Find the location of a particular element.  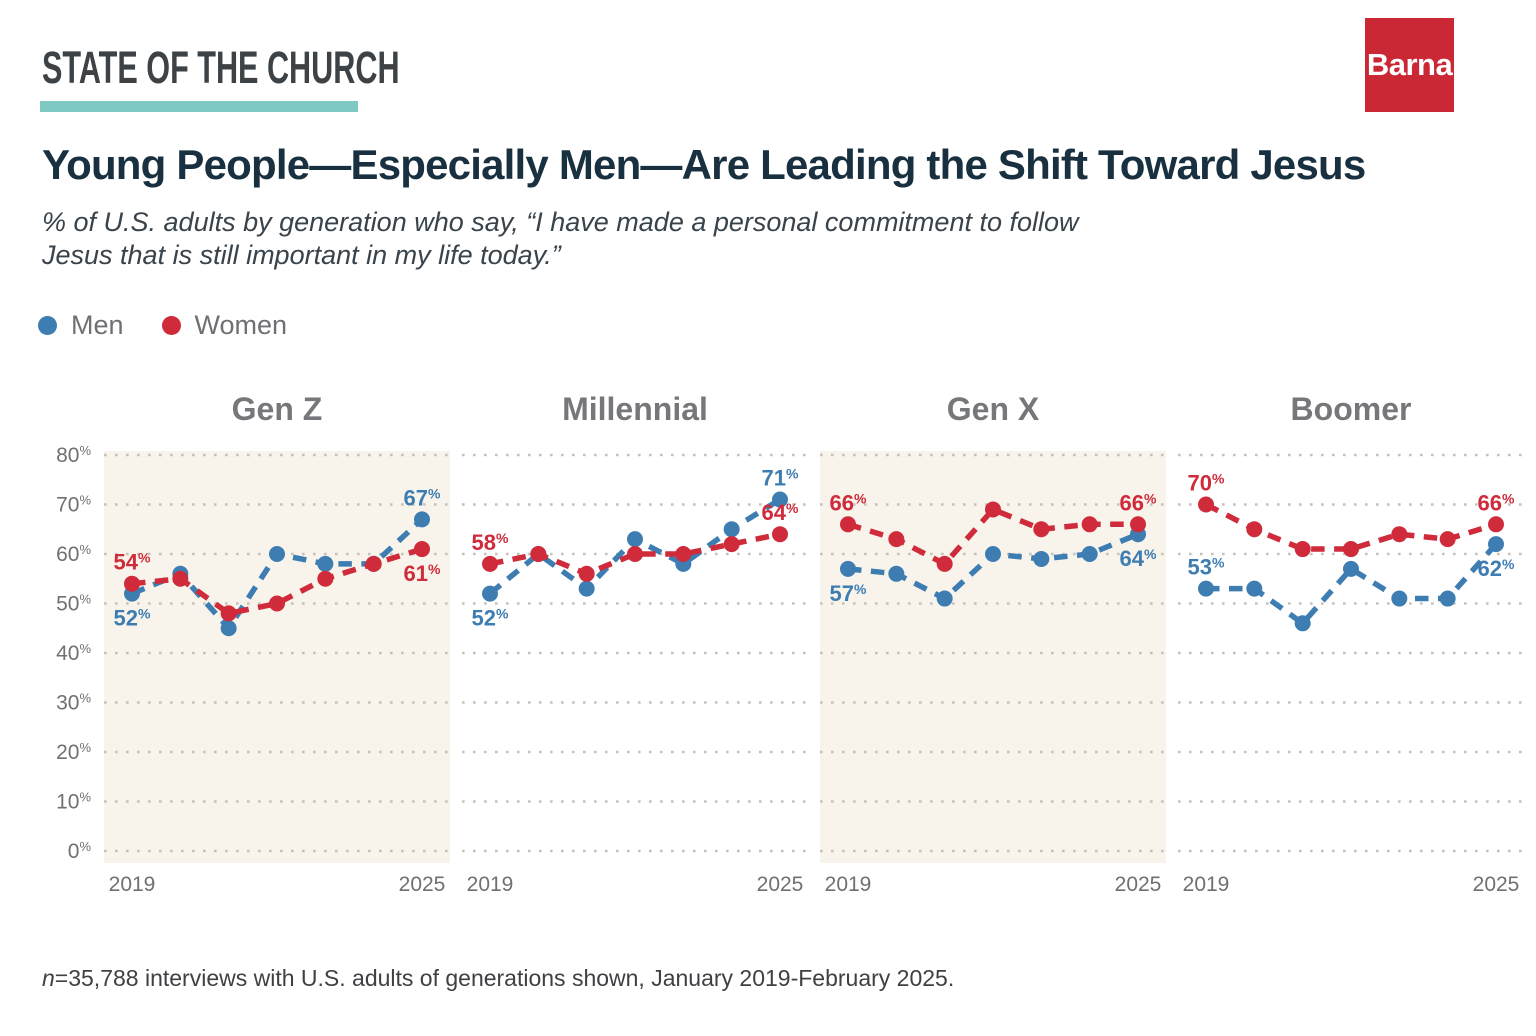

panel-title: Gen X is located at coordinates (993, 409).